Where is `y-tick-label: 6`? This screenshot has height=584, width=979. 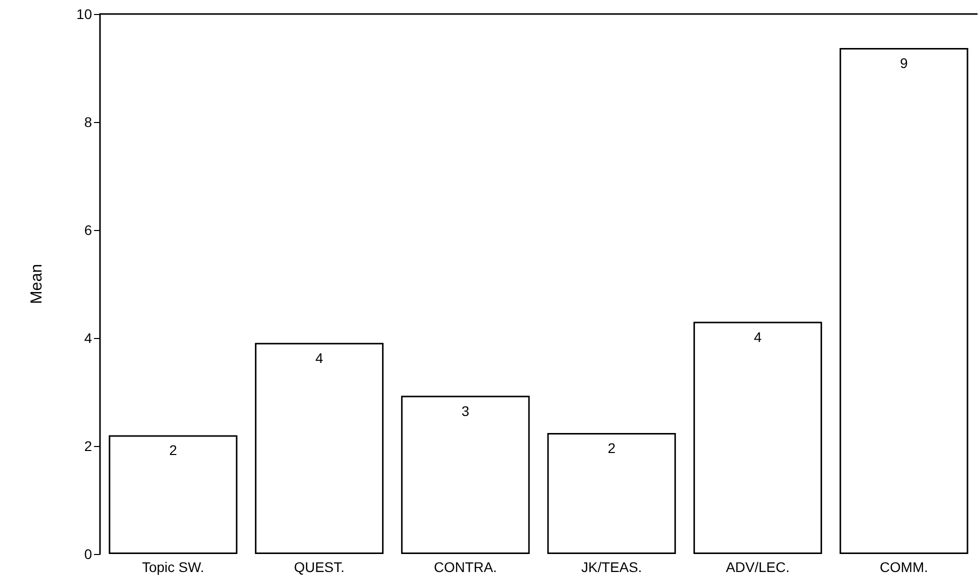
y-tick-label: 6 is located at coordinates (88, 230).